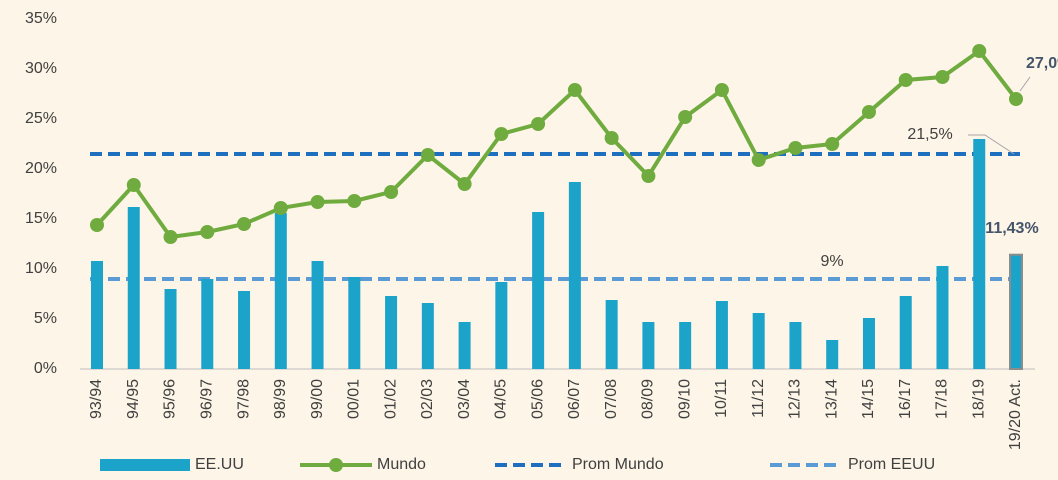  I want to click on legend-label: Prom Mundo, so click(618, 464).